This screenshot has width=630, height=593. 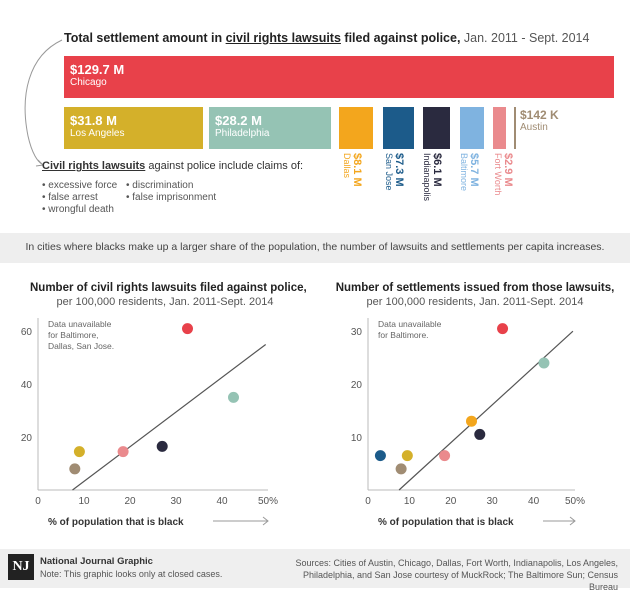 What do you see at coordinates (427, 177) in the screenshot?
I see `label-city: Indianapolis` at bounding box center [427, 177].